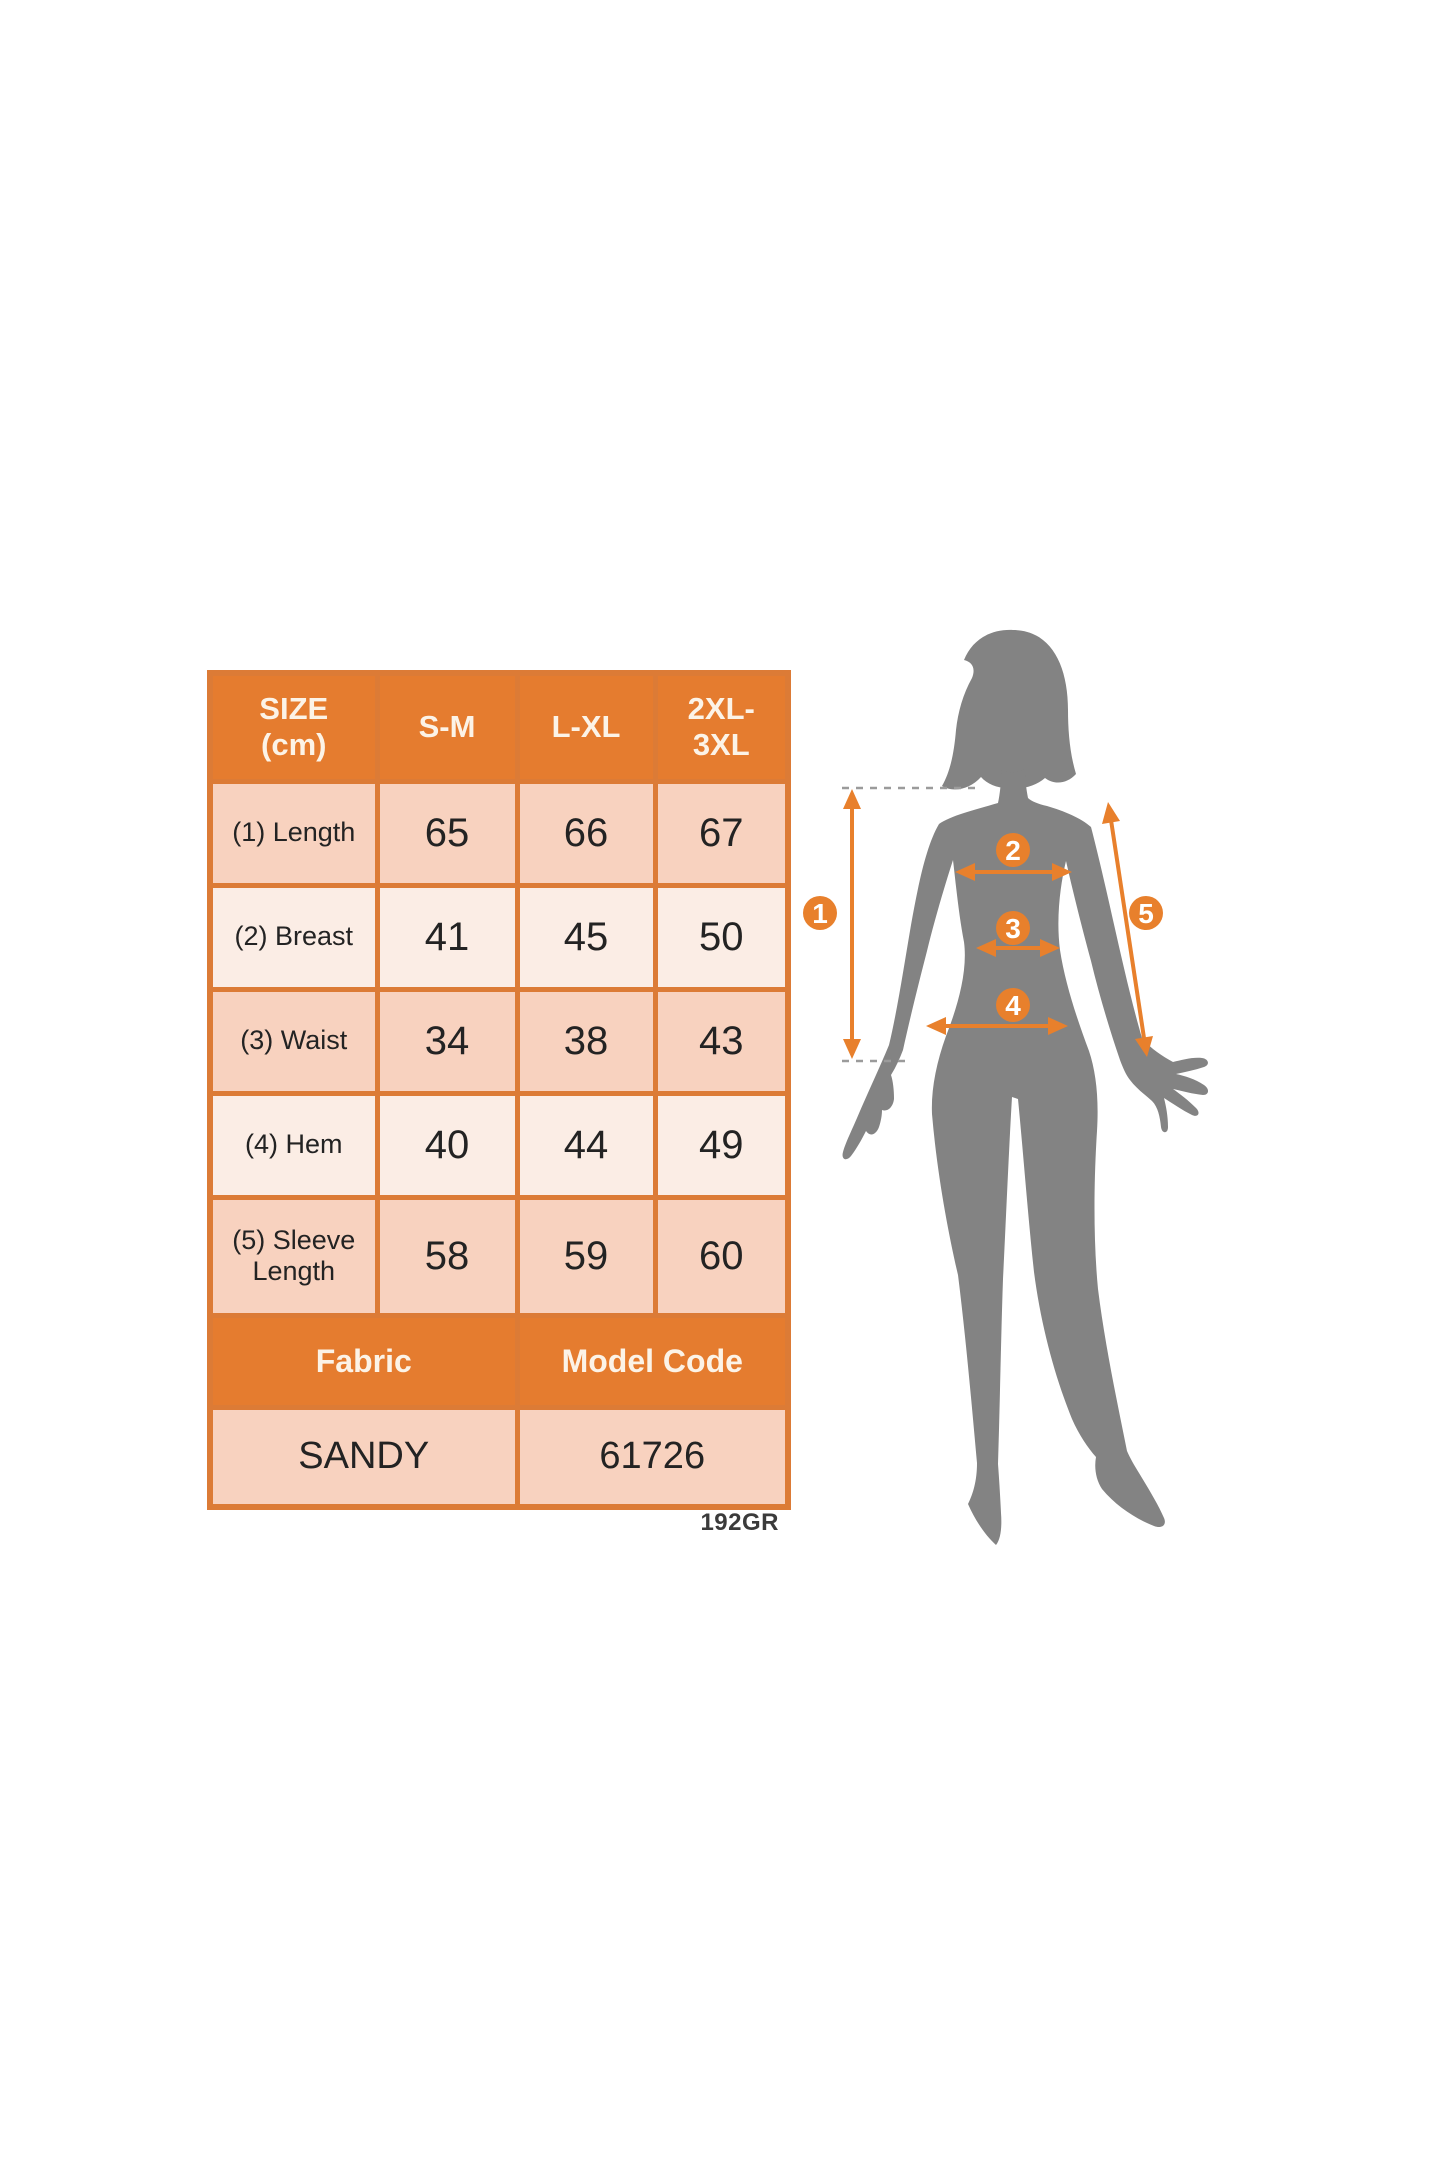 This screenshot has height=2160, width=1440. I want to click on header-size-line1: SIZE, so click(294, 708).